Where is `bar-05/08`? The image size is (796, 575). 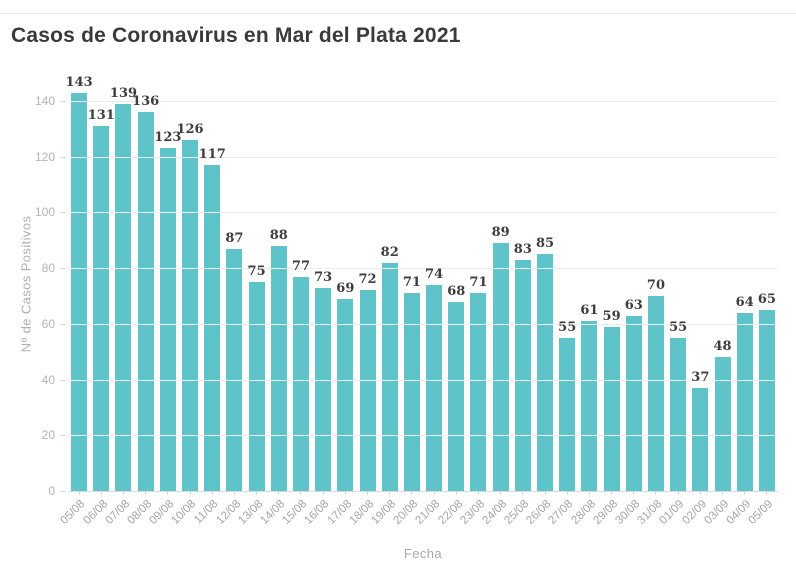 bar-05/08 is located at coordinates (79, 291).